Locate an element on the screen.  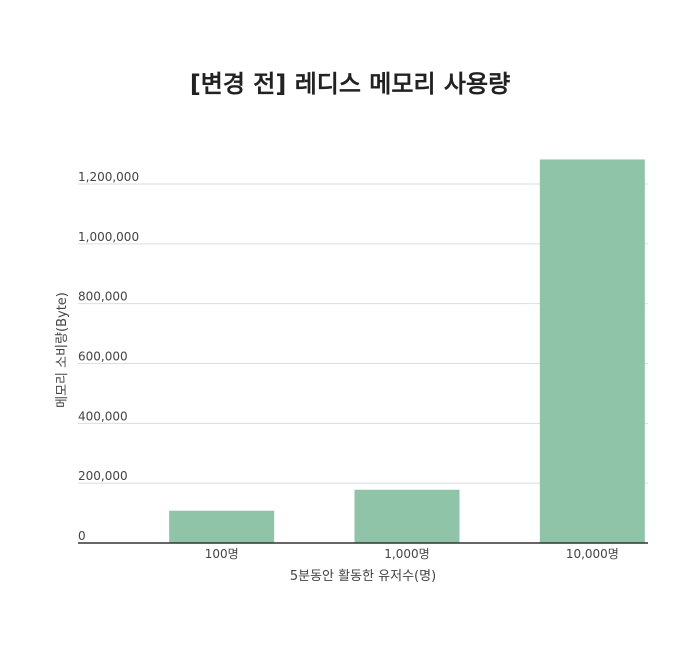
y-tick-label: 800,000 is located at coordinates (103, 297).